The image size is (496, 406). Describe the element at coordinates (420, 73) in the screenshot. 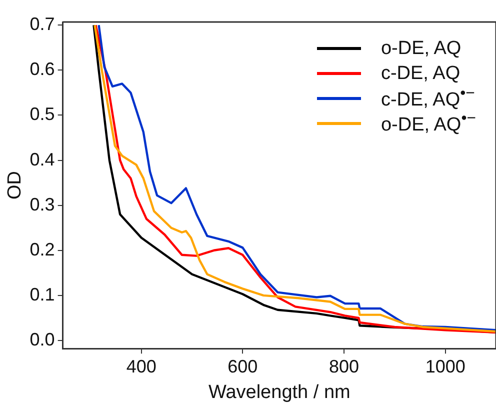

I see `legend-label: c-DE, AQ` at that location.